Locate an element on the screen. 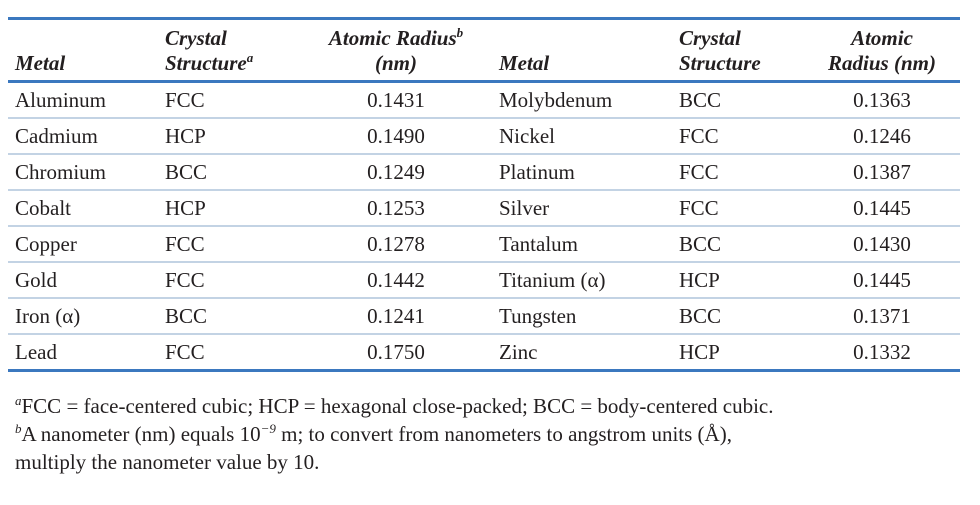  table-cell: 0.1363 is located at coordinates (882, 100).